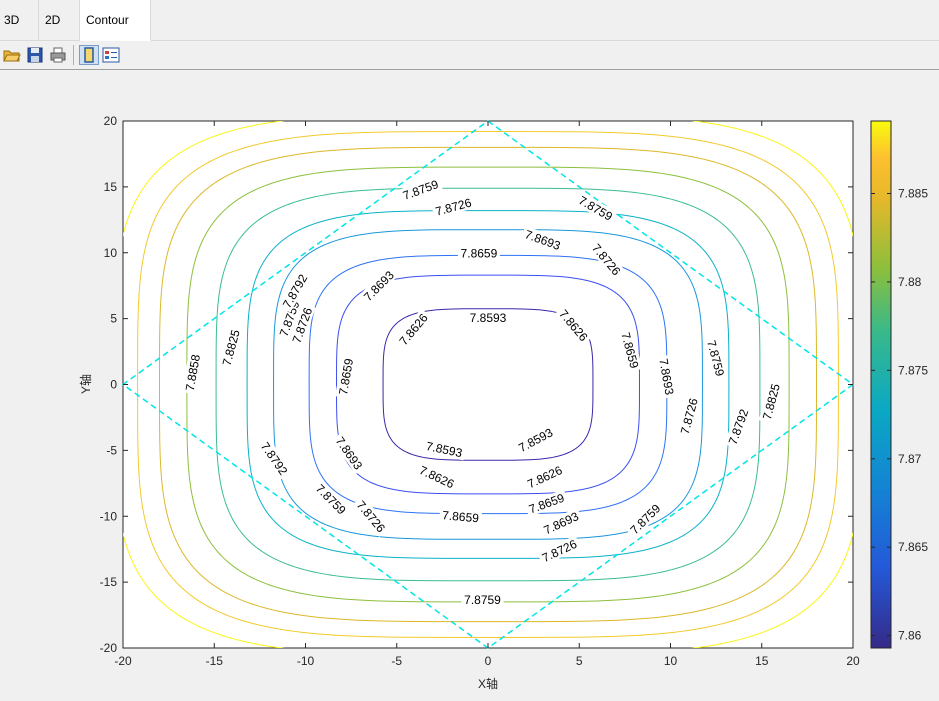 Image resolution: width=939 pixels, height=701 pixels. What do you see at coordinates (469, 55) in the screenshot?
I see `toolbar` at bounding box center [469, 55].